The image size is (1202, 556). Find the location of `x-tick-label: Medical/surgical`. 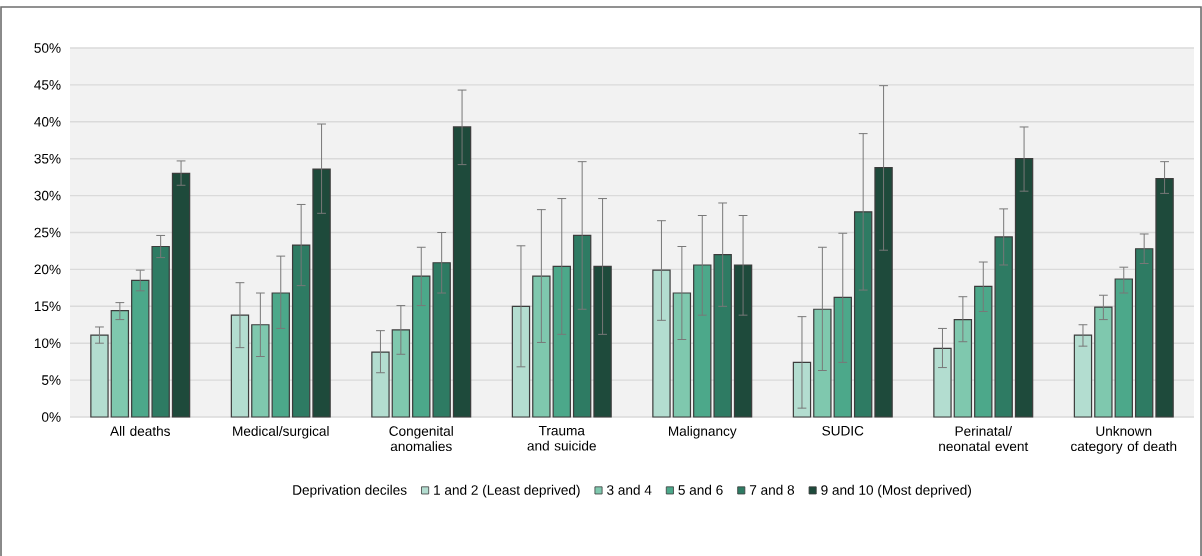

x-tick-label: Medical/surgical is located at coordinates (281, 432).